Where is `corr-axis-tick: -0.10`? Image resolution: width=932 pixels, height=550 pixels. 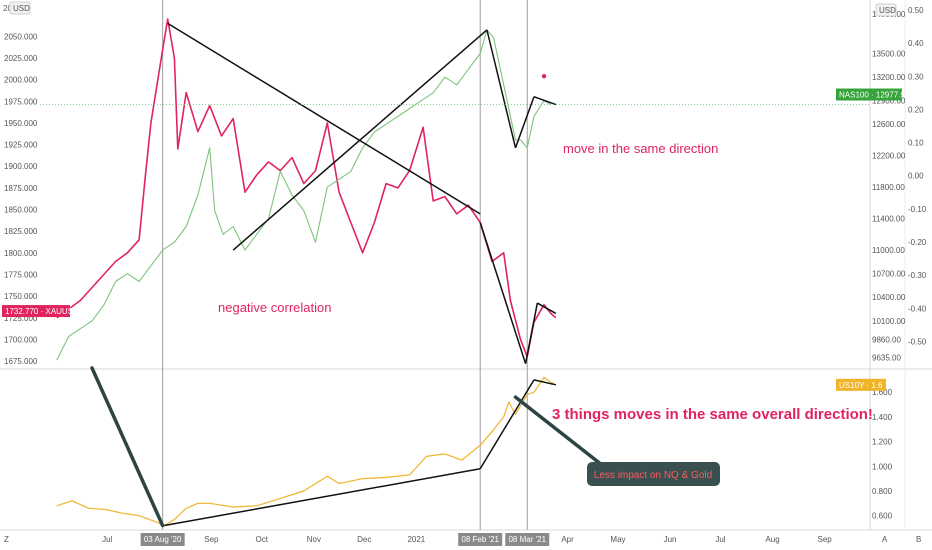 corr-axis-tick: -0.10 is located at coordinates (917, 209).